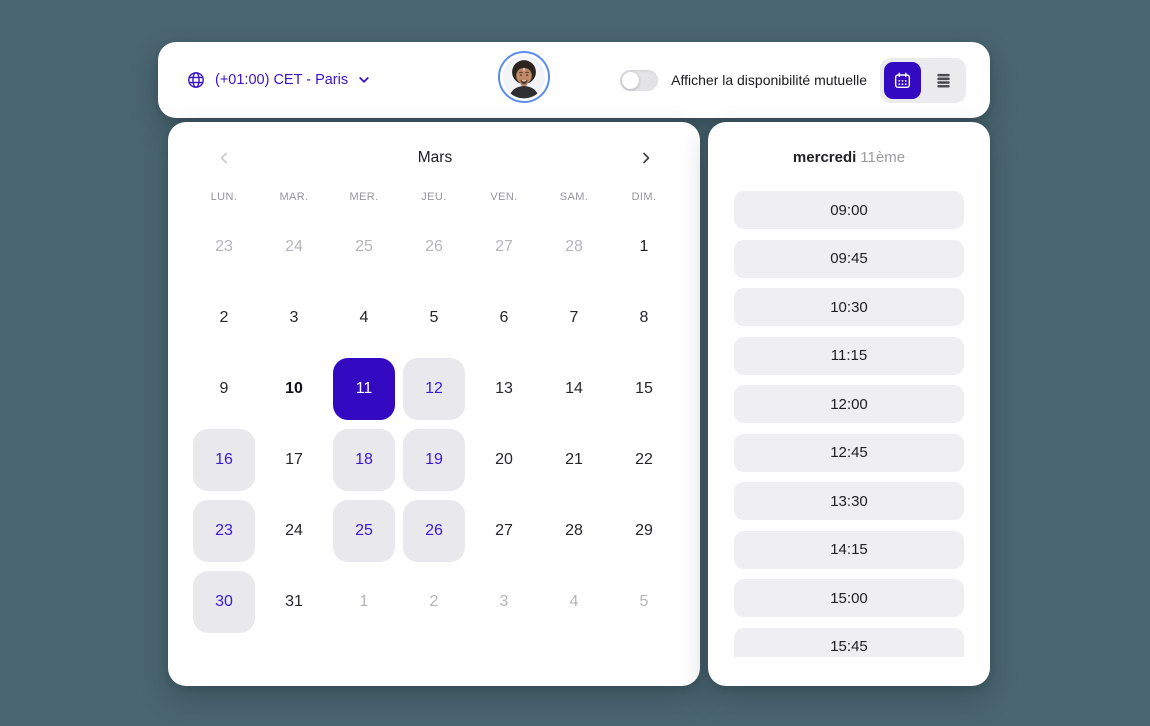 This screenshot has width=1150, height=726. What do you see at coordinates (849, 452) in the screenshot?
I see `time-slot-12:45: 12:45` at bounding box center [849, 452].